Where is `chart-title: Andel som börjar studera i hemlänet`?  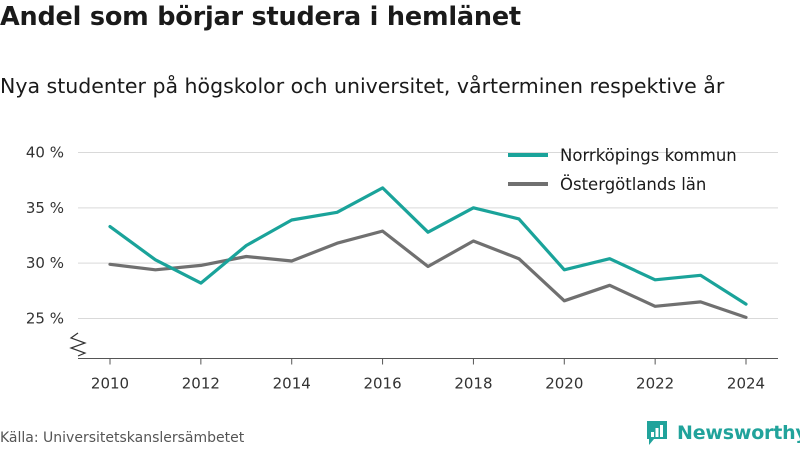
chart-title: Andel som börjar studera i hemlänet is located at coordinates (260, 17).